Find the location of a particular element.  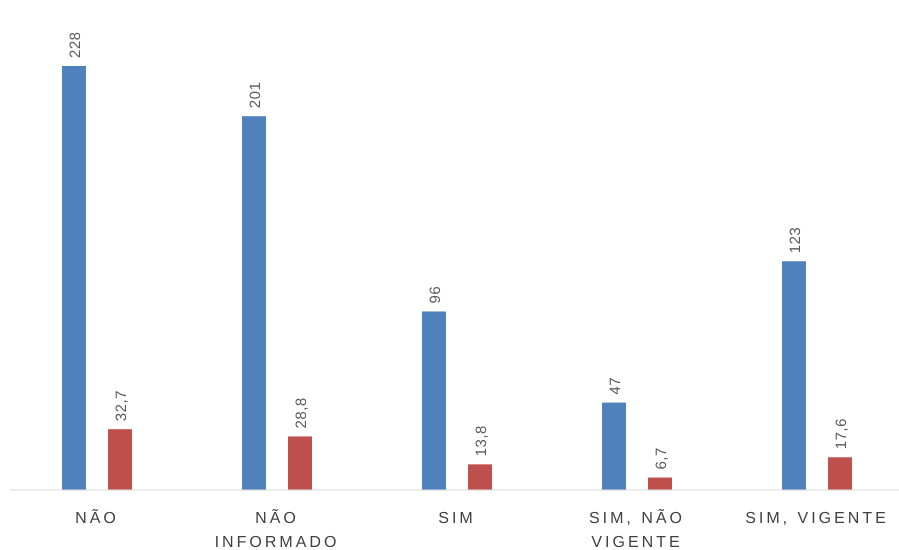

data-label: 47 is located at coordinates (615, 385).